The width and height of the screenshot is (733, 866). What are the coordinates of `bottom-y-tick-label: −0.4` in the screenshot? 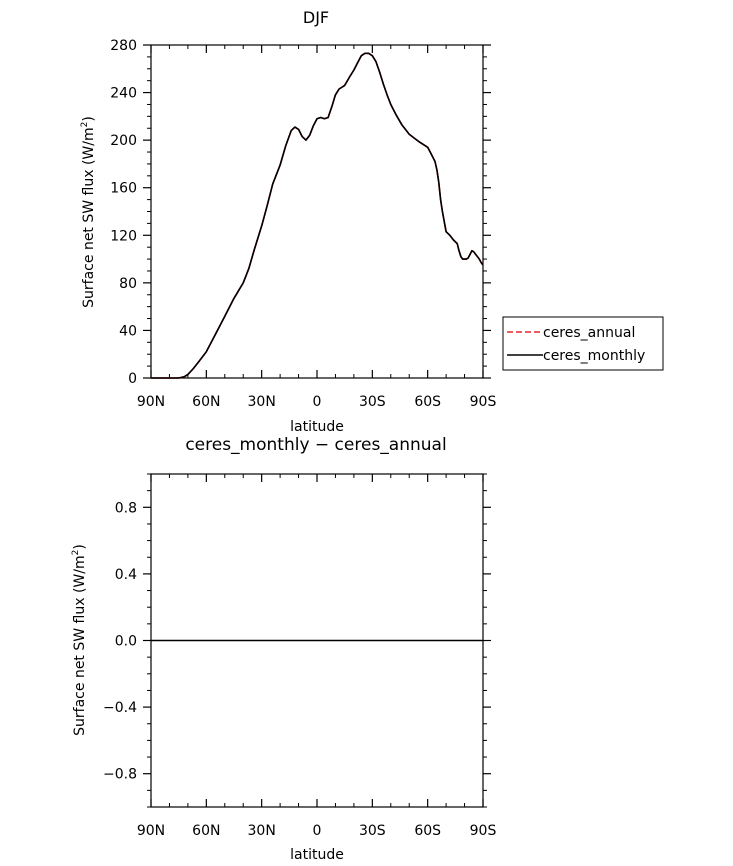 It's located at (120, 708).